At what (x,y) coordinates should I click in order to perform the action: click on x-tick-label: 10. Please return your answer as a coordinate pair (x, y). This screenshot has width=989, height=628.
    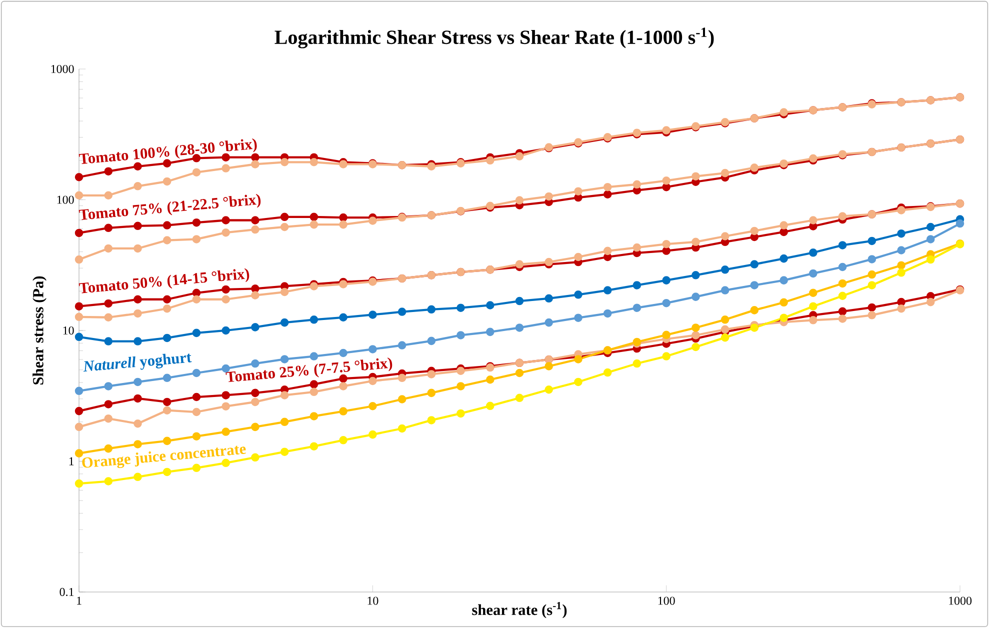
    Looking at the image, I should click on (373, 600).